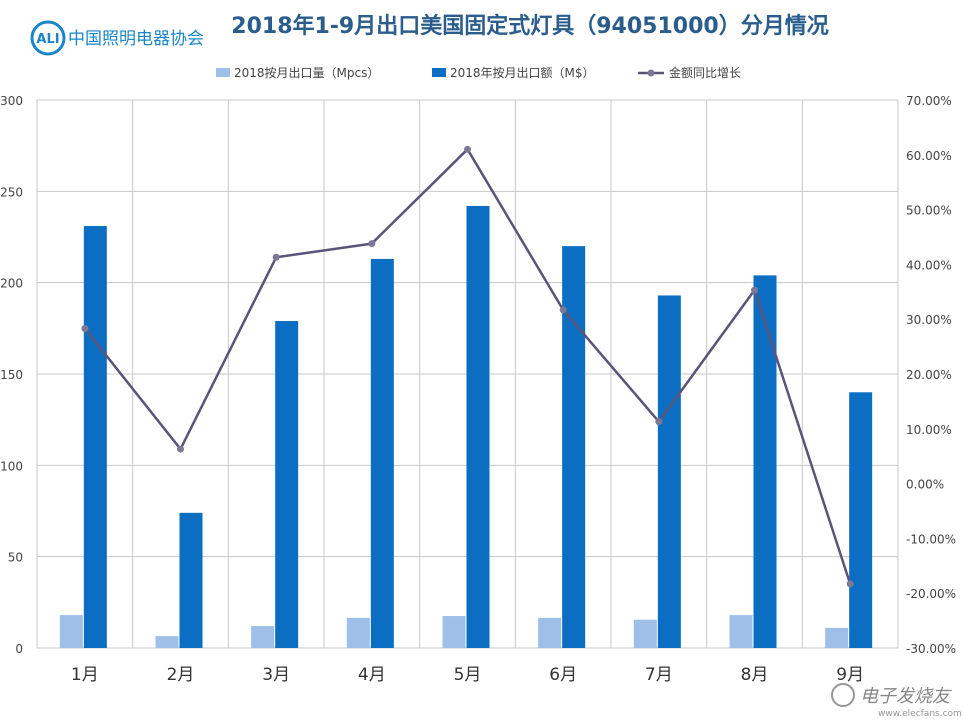 The height and width of the screenshot is (722, 964). I want to click on x-tick-label: 4月, so click(372, 675).